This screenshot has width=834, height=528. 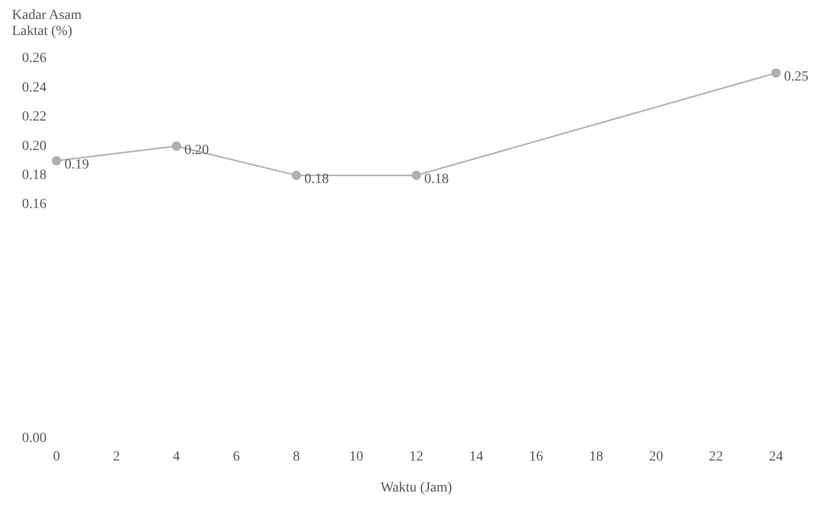 What do you see at coordinates (34, 146) in the screenshot?
I see `y-tick-label: 0.20` at bounding box center [34, 146].